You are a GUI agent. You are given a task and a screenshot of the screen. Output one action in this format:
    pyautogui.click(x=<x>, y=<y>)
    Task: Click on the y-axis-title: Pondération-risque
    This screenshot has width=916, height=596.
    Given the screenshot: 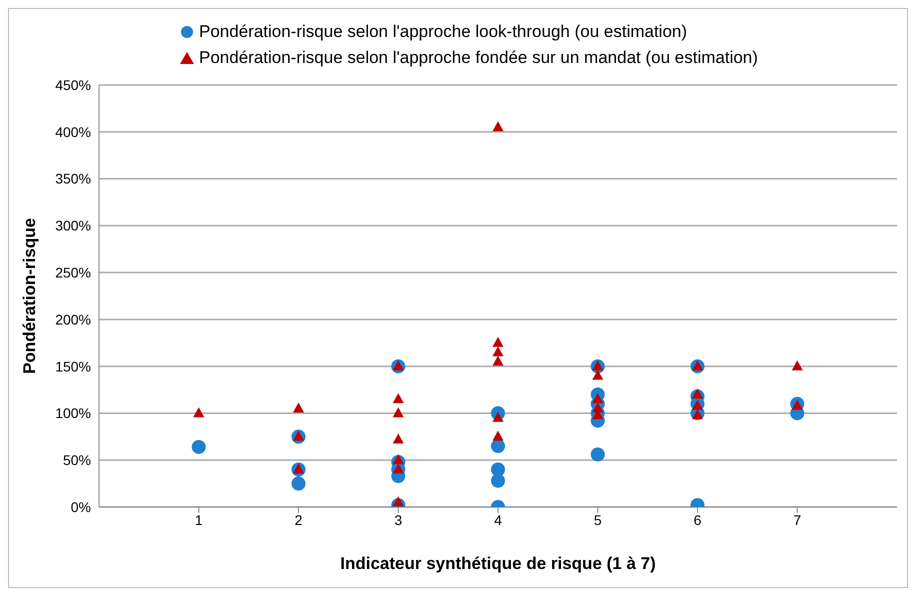 What is the action you would take?
    pyautogui.click(x=30, y=296)
    